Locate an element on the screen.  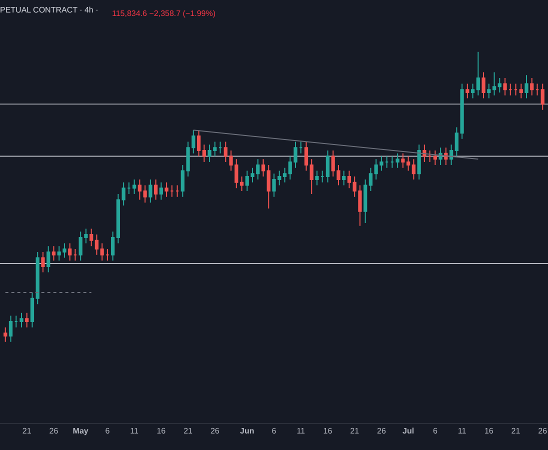
x-tick-label: Jul is located at coordinates (408, 431).